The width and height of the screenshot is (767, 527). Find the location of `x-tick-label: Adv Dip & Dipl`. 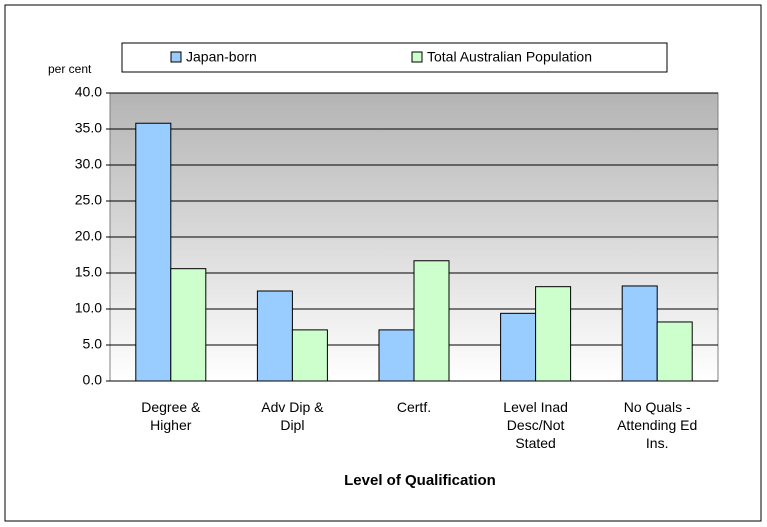

x-tick-label: Adv Dip & Dipl is located at coordinates (292, 416).